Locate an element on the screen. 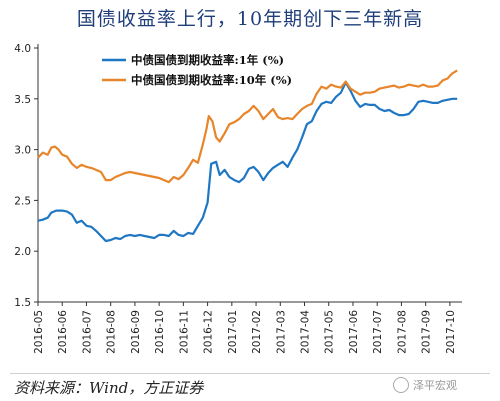 This screenshot has width=500, height=401. footer-divider is located at coordinates (250, 373).